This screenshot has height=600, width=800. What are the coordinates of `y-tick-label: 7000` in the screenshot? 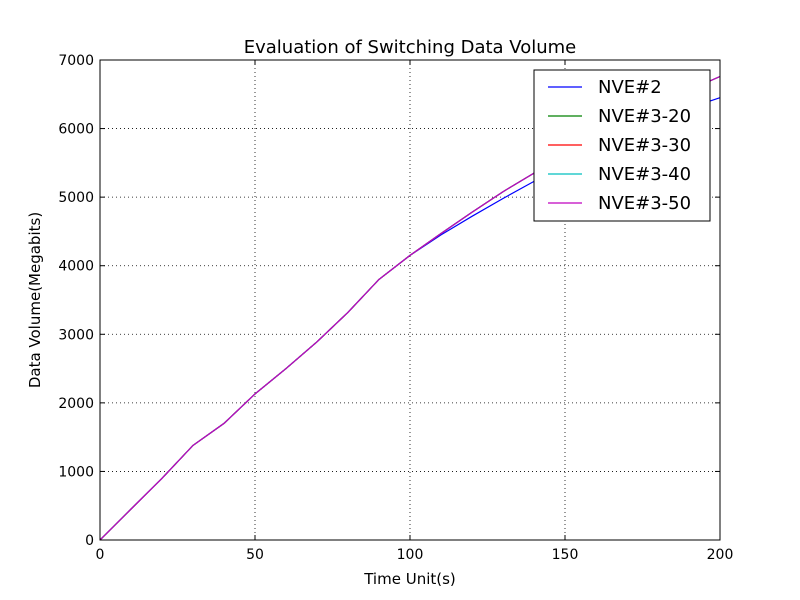 It's located at (76, 61).